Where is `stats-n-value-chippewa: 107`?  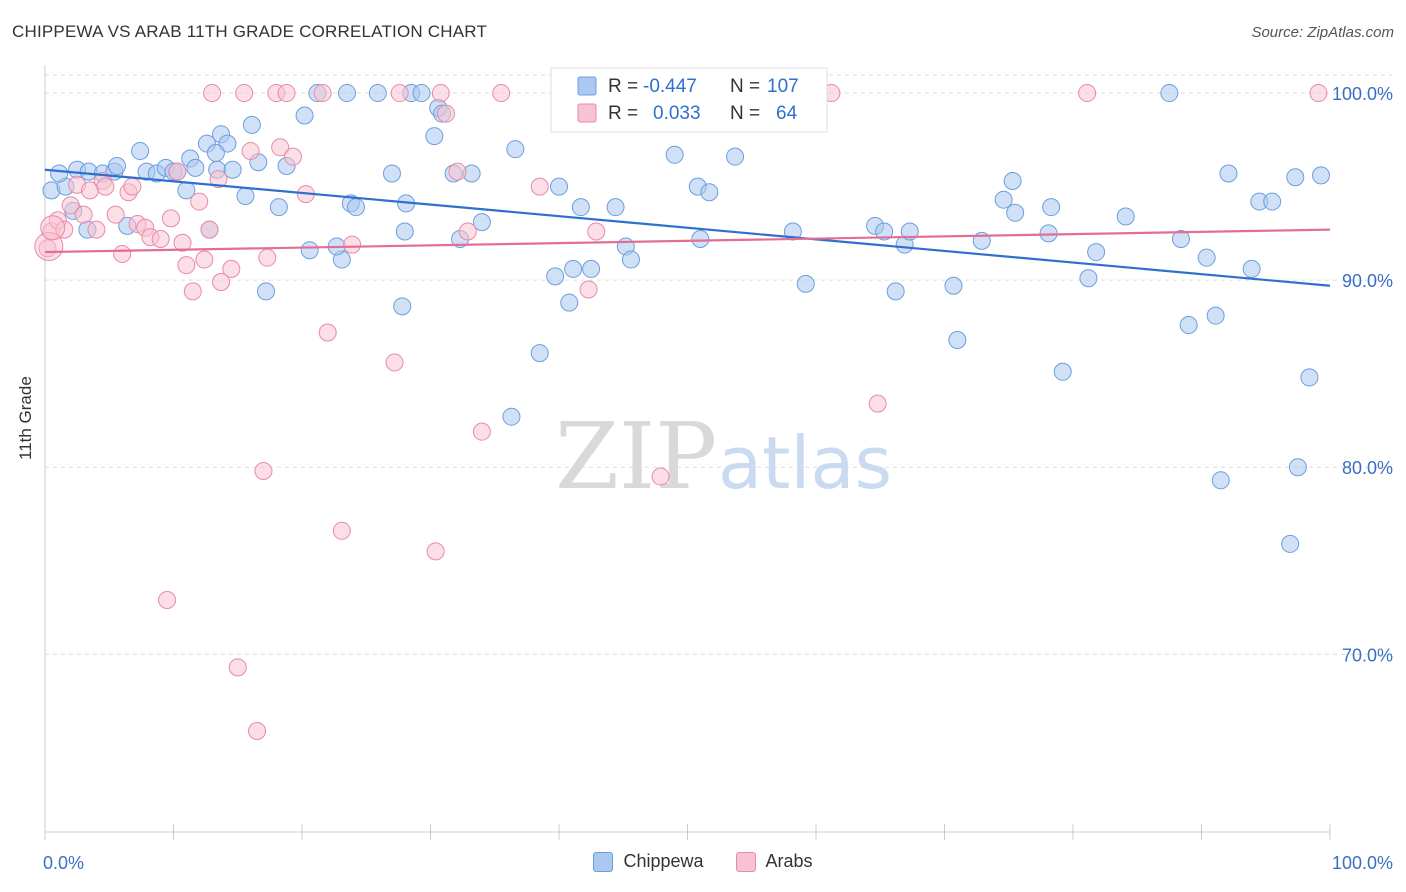 stats-n-value-chippewa: 107 is located at coordinates (783, 86).